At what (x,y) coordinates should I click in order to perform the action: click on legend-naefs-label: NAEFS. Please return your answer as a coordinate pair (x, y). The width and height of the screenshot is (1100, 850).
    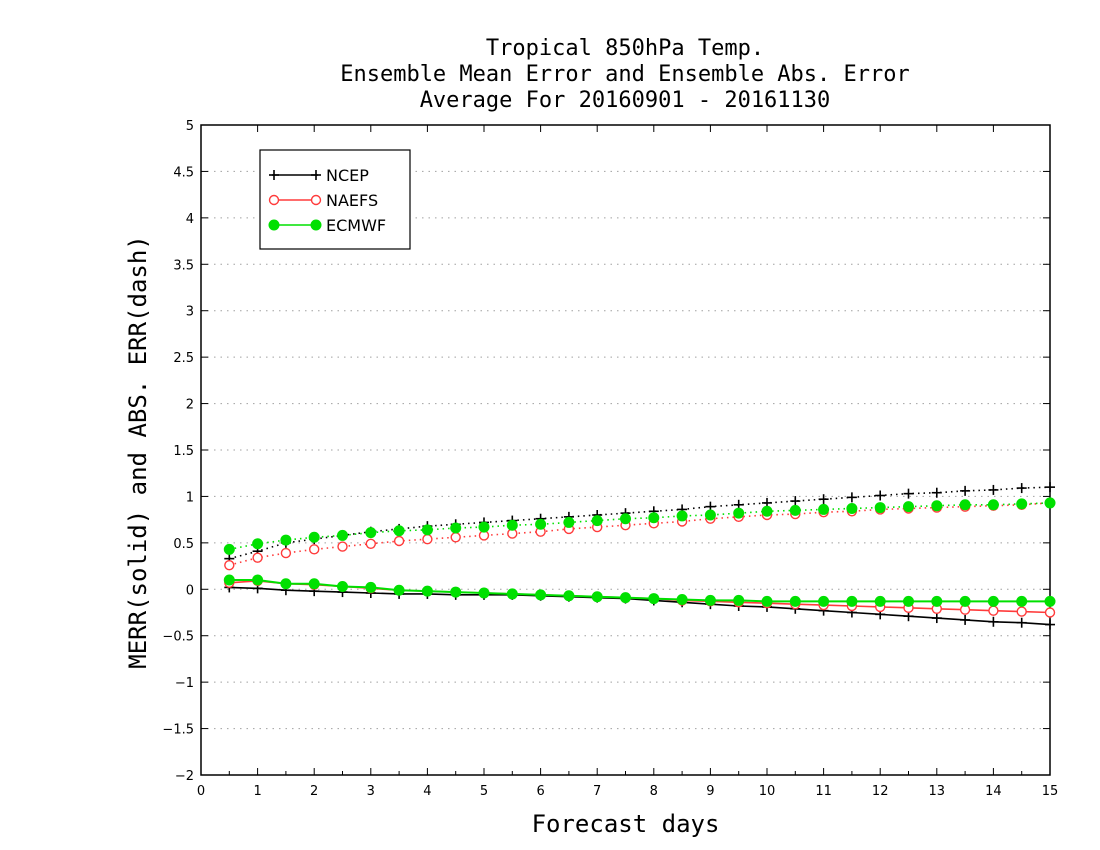
    Looking at the image, I should click on (352, 200).